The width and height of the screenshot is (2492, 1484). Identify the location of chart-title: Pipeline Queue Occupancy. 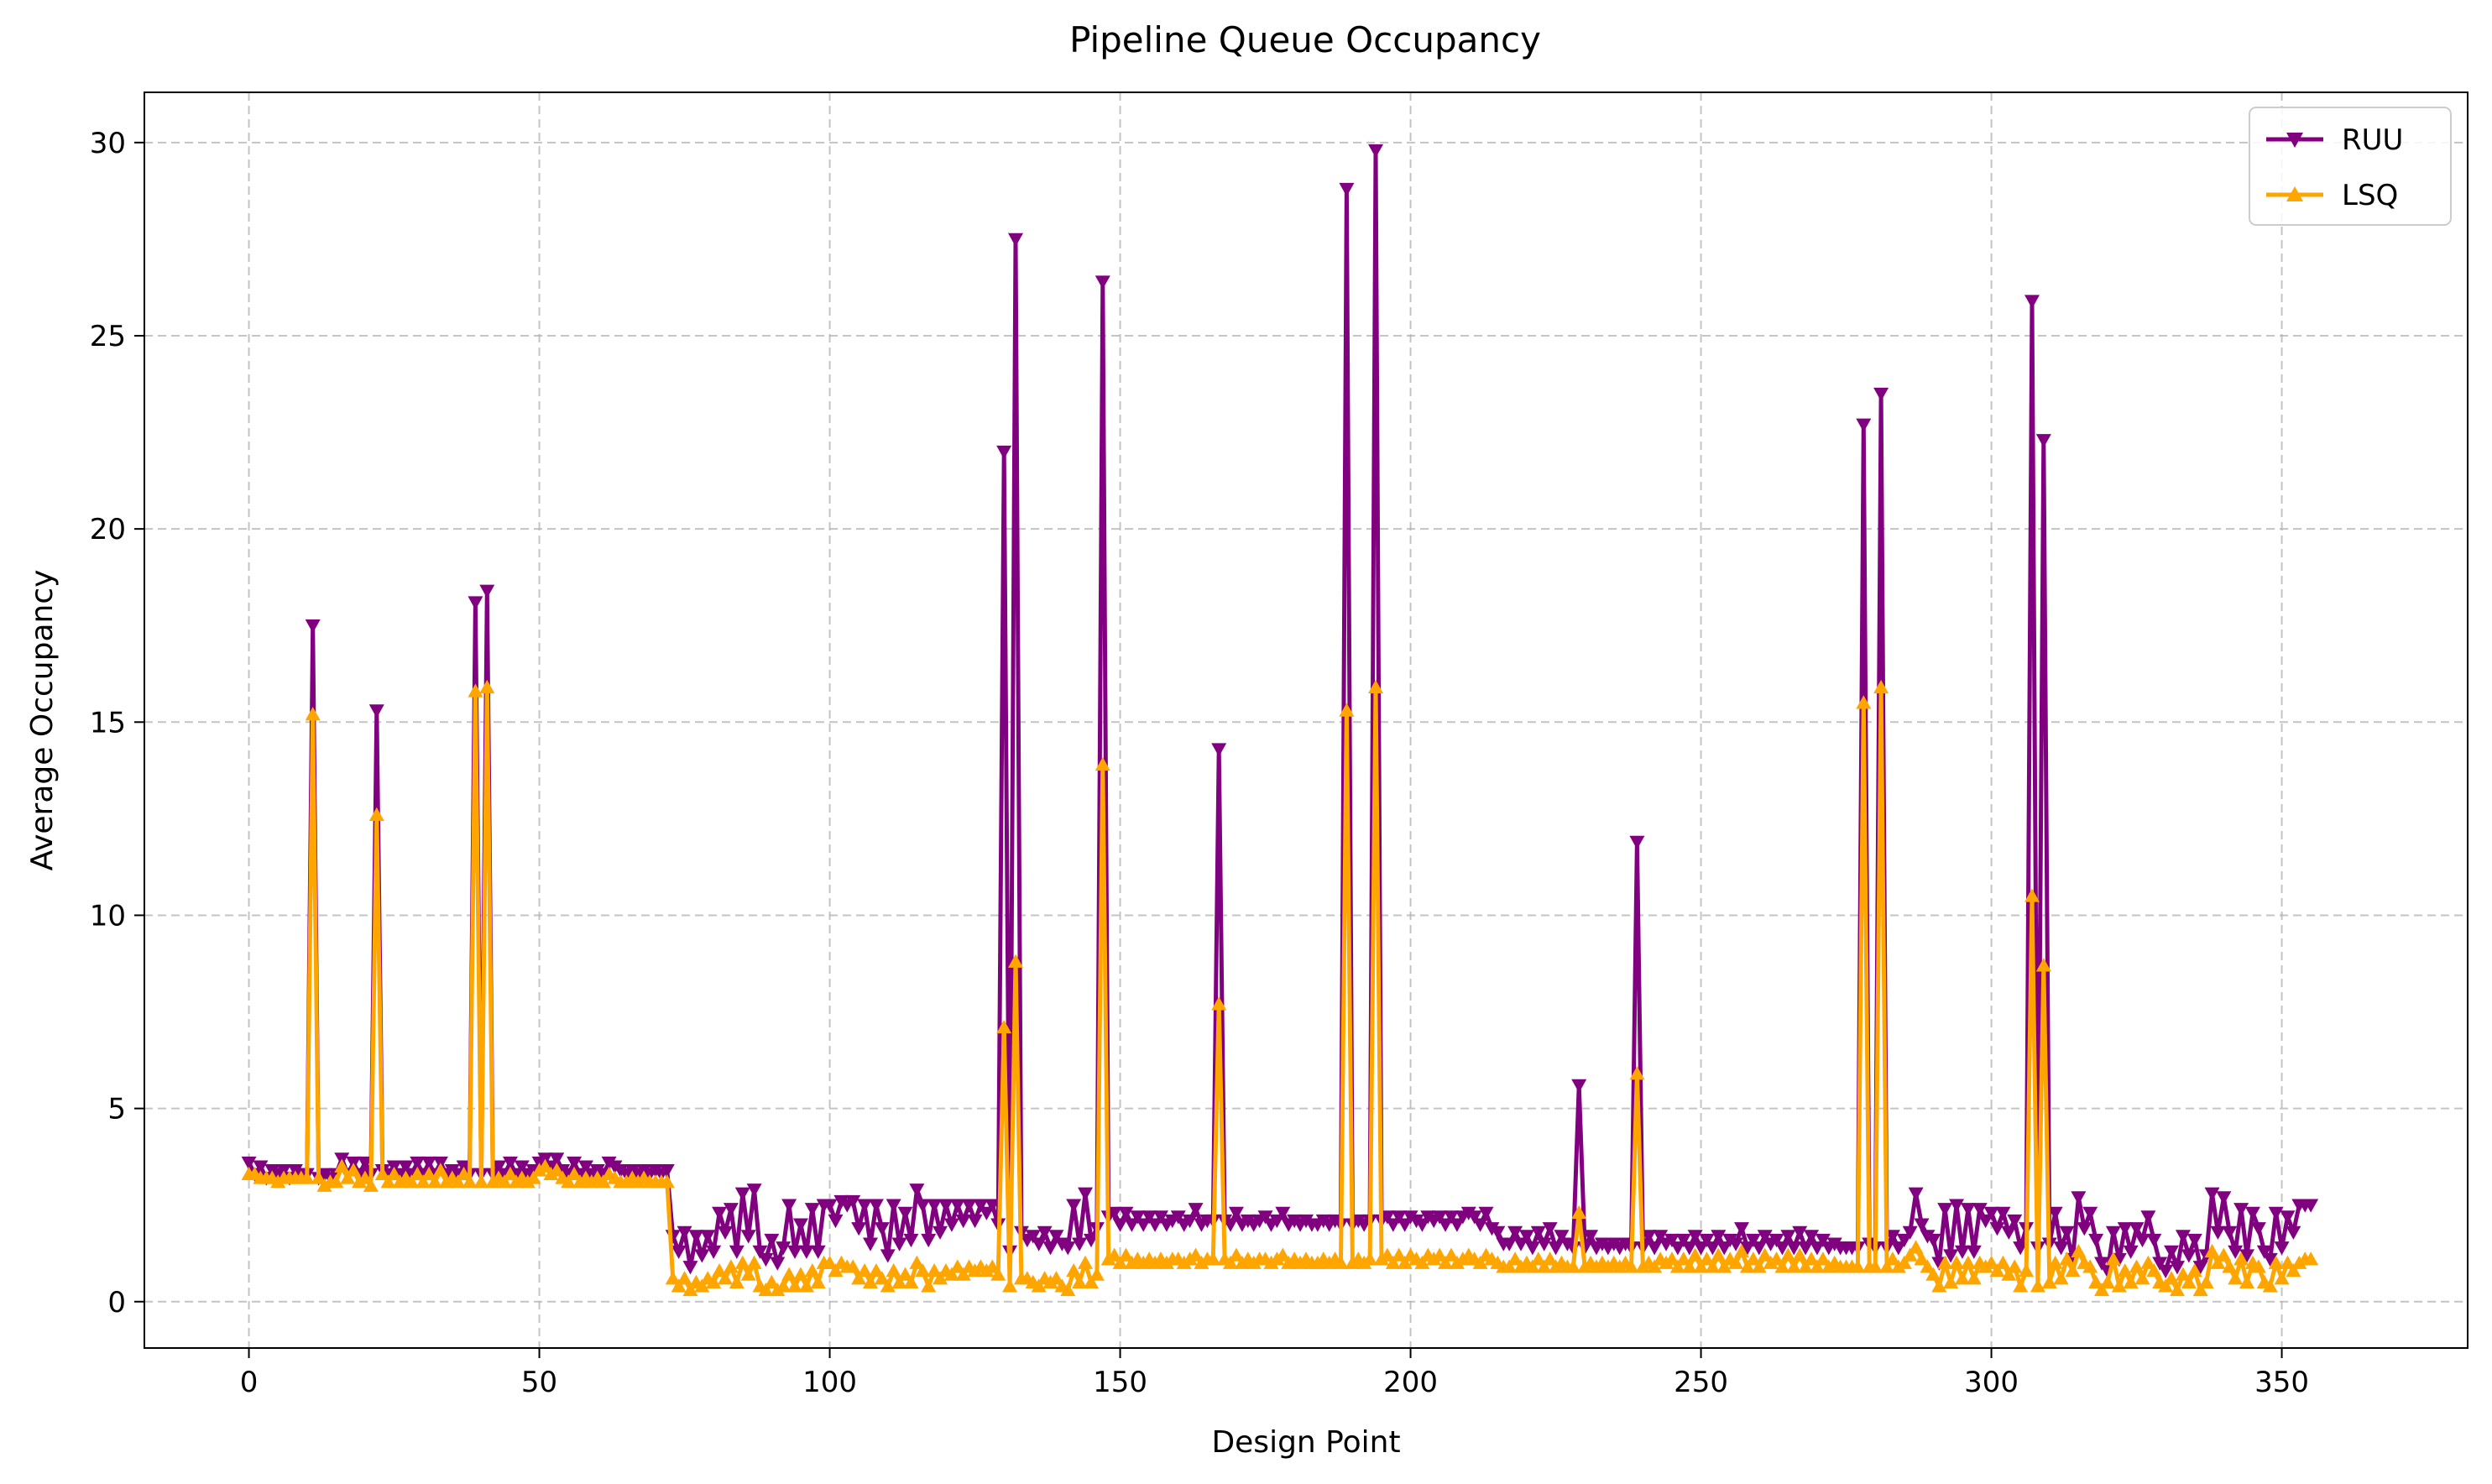
(1305, 39).